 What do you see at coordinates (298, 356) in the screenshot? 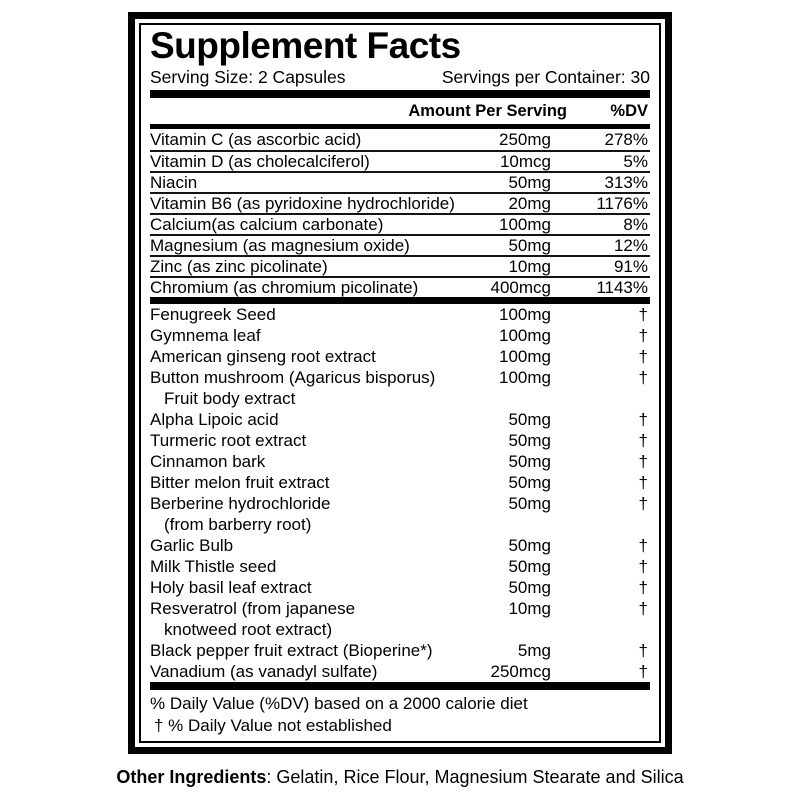
I see `ingredient-name: American ginseng root extract` at bounding box center [298, 356].